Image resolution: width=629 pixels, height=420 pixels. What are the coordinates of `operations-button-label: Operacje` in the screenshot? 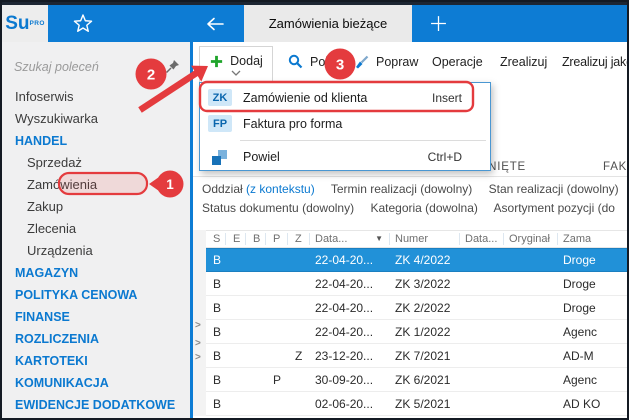 It's located at (457, 62).